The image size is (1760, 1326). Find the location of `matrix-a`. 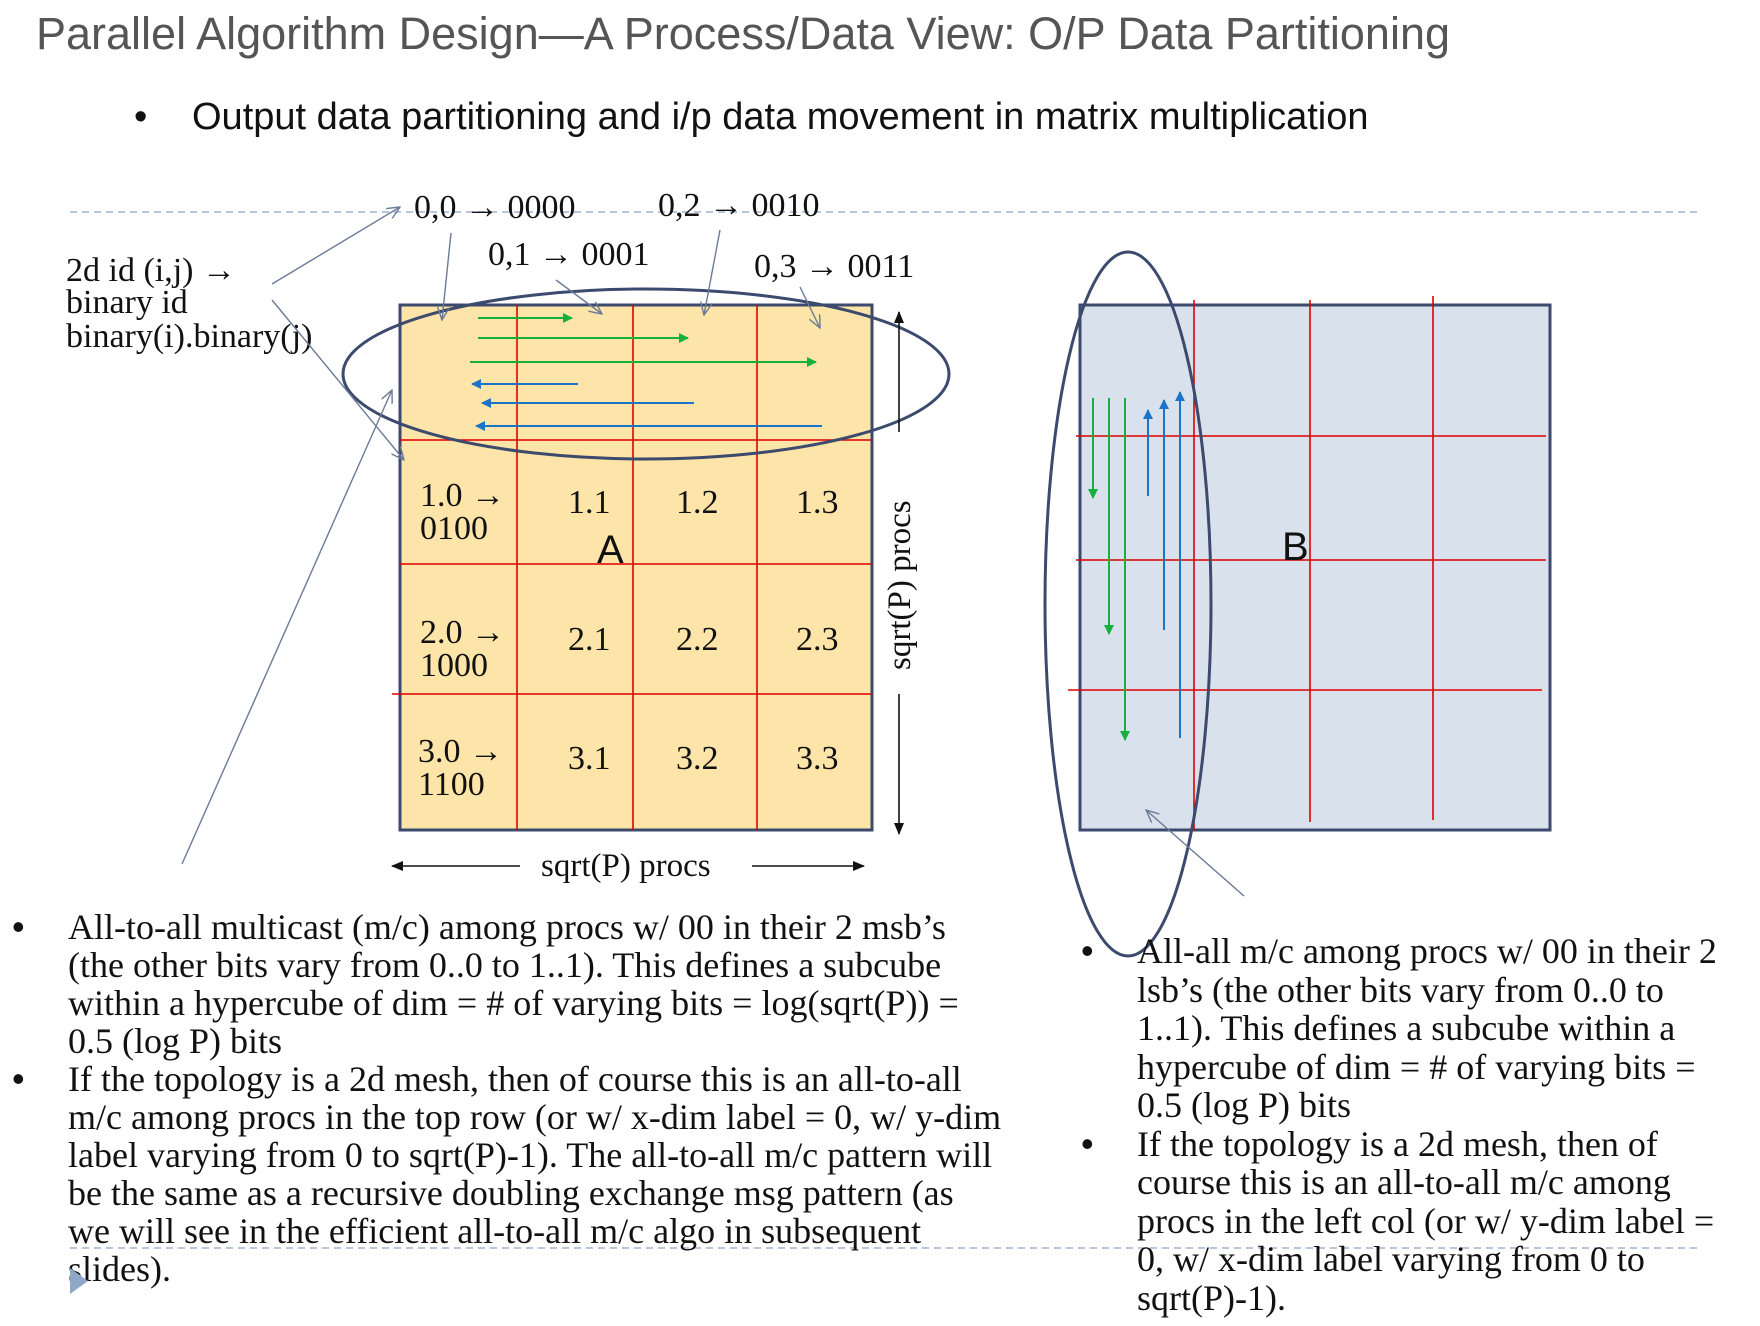

matrix-a is located at coordinates (633, 567).